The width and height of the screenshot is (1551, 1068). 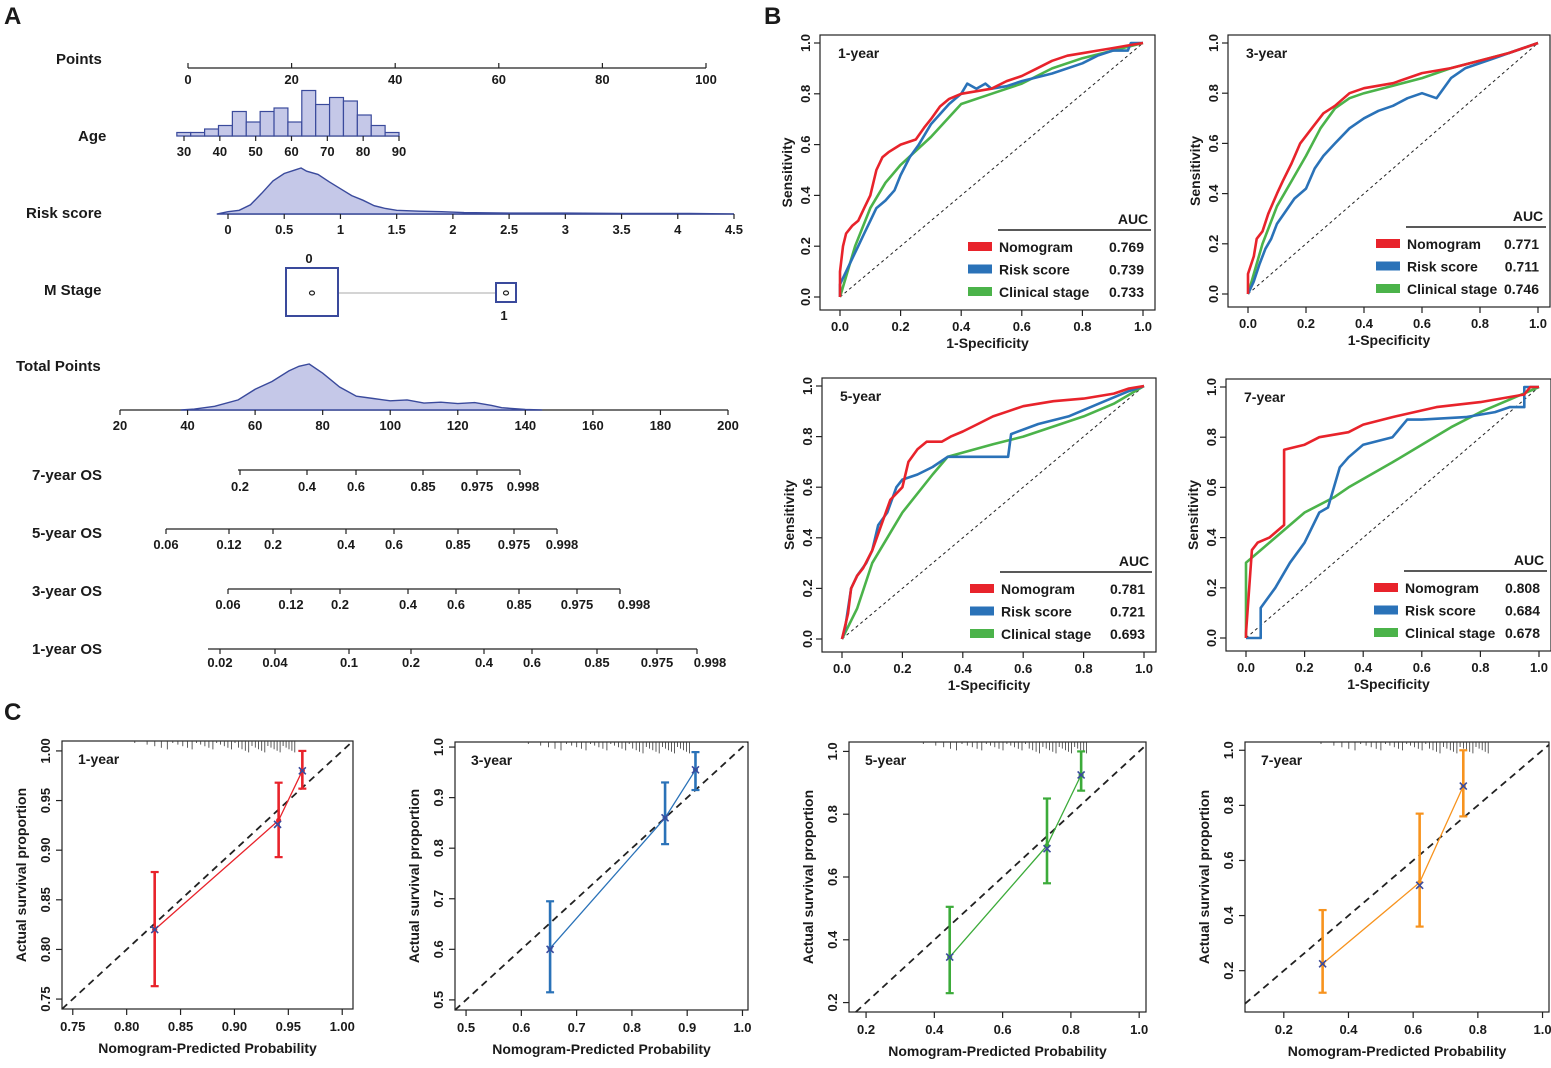 What do you see at coordinates (1522, 588) in the screenshot?
I see `auc-value: 0.808` at bounding box center [1522, 588].